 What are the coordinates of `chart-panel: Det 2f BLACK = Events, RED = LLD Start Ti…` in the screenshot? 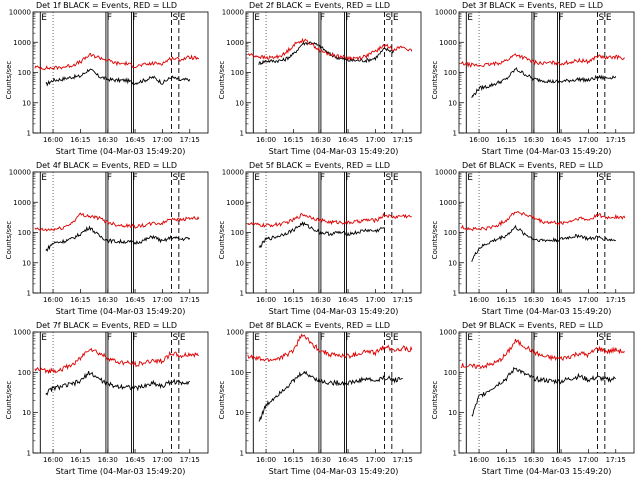 It's located at (319, 80).